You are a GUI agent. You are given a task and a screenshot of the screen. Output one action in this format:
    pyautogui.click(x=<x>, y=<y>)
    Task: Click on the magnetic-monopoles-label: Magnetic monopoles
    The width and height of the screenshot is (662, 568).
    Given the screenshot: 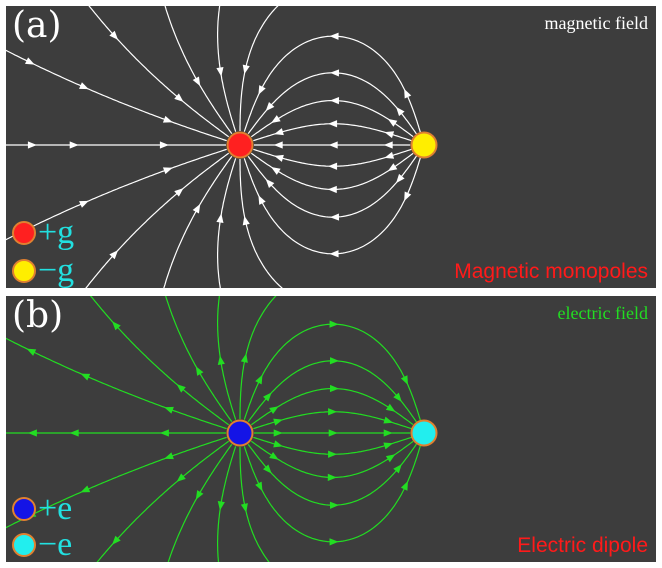 What is the action you would take?
    pyautogui.click(x=551, y=271)
    